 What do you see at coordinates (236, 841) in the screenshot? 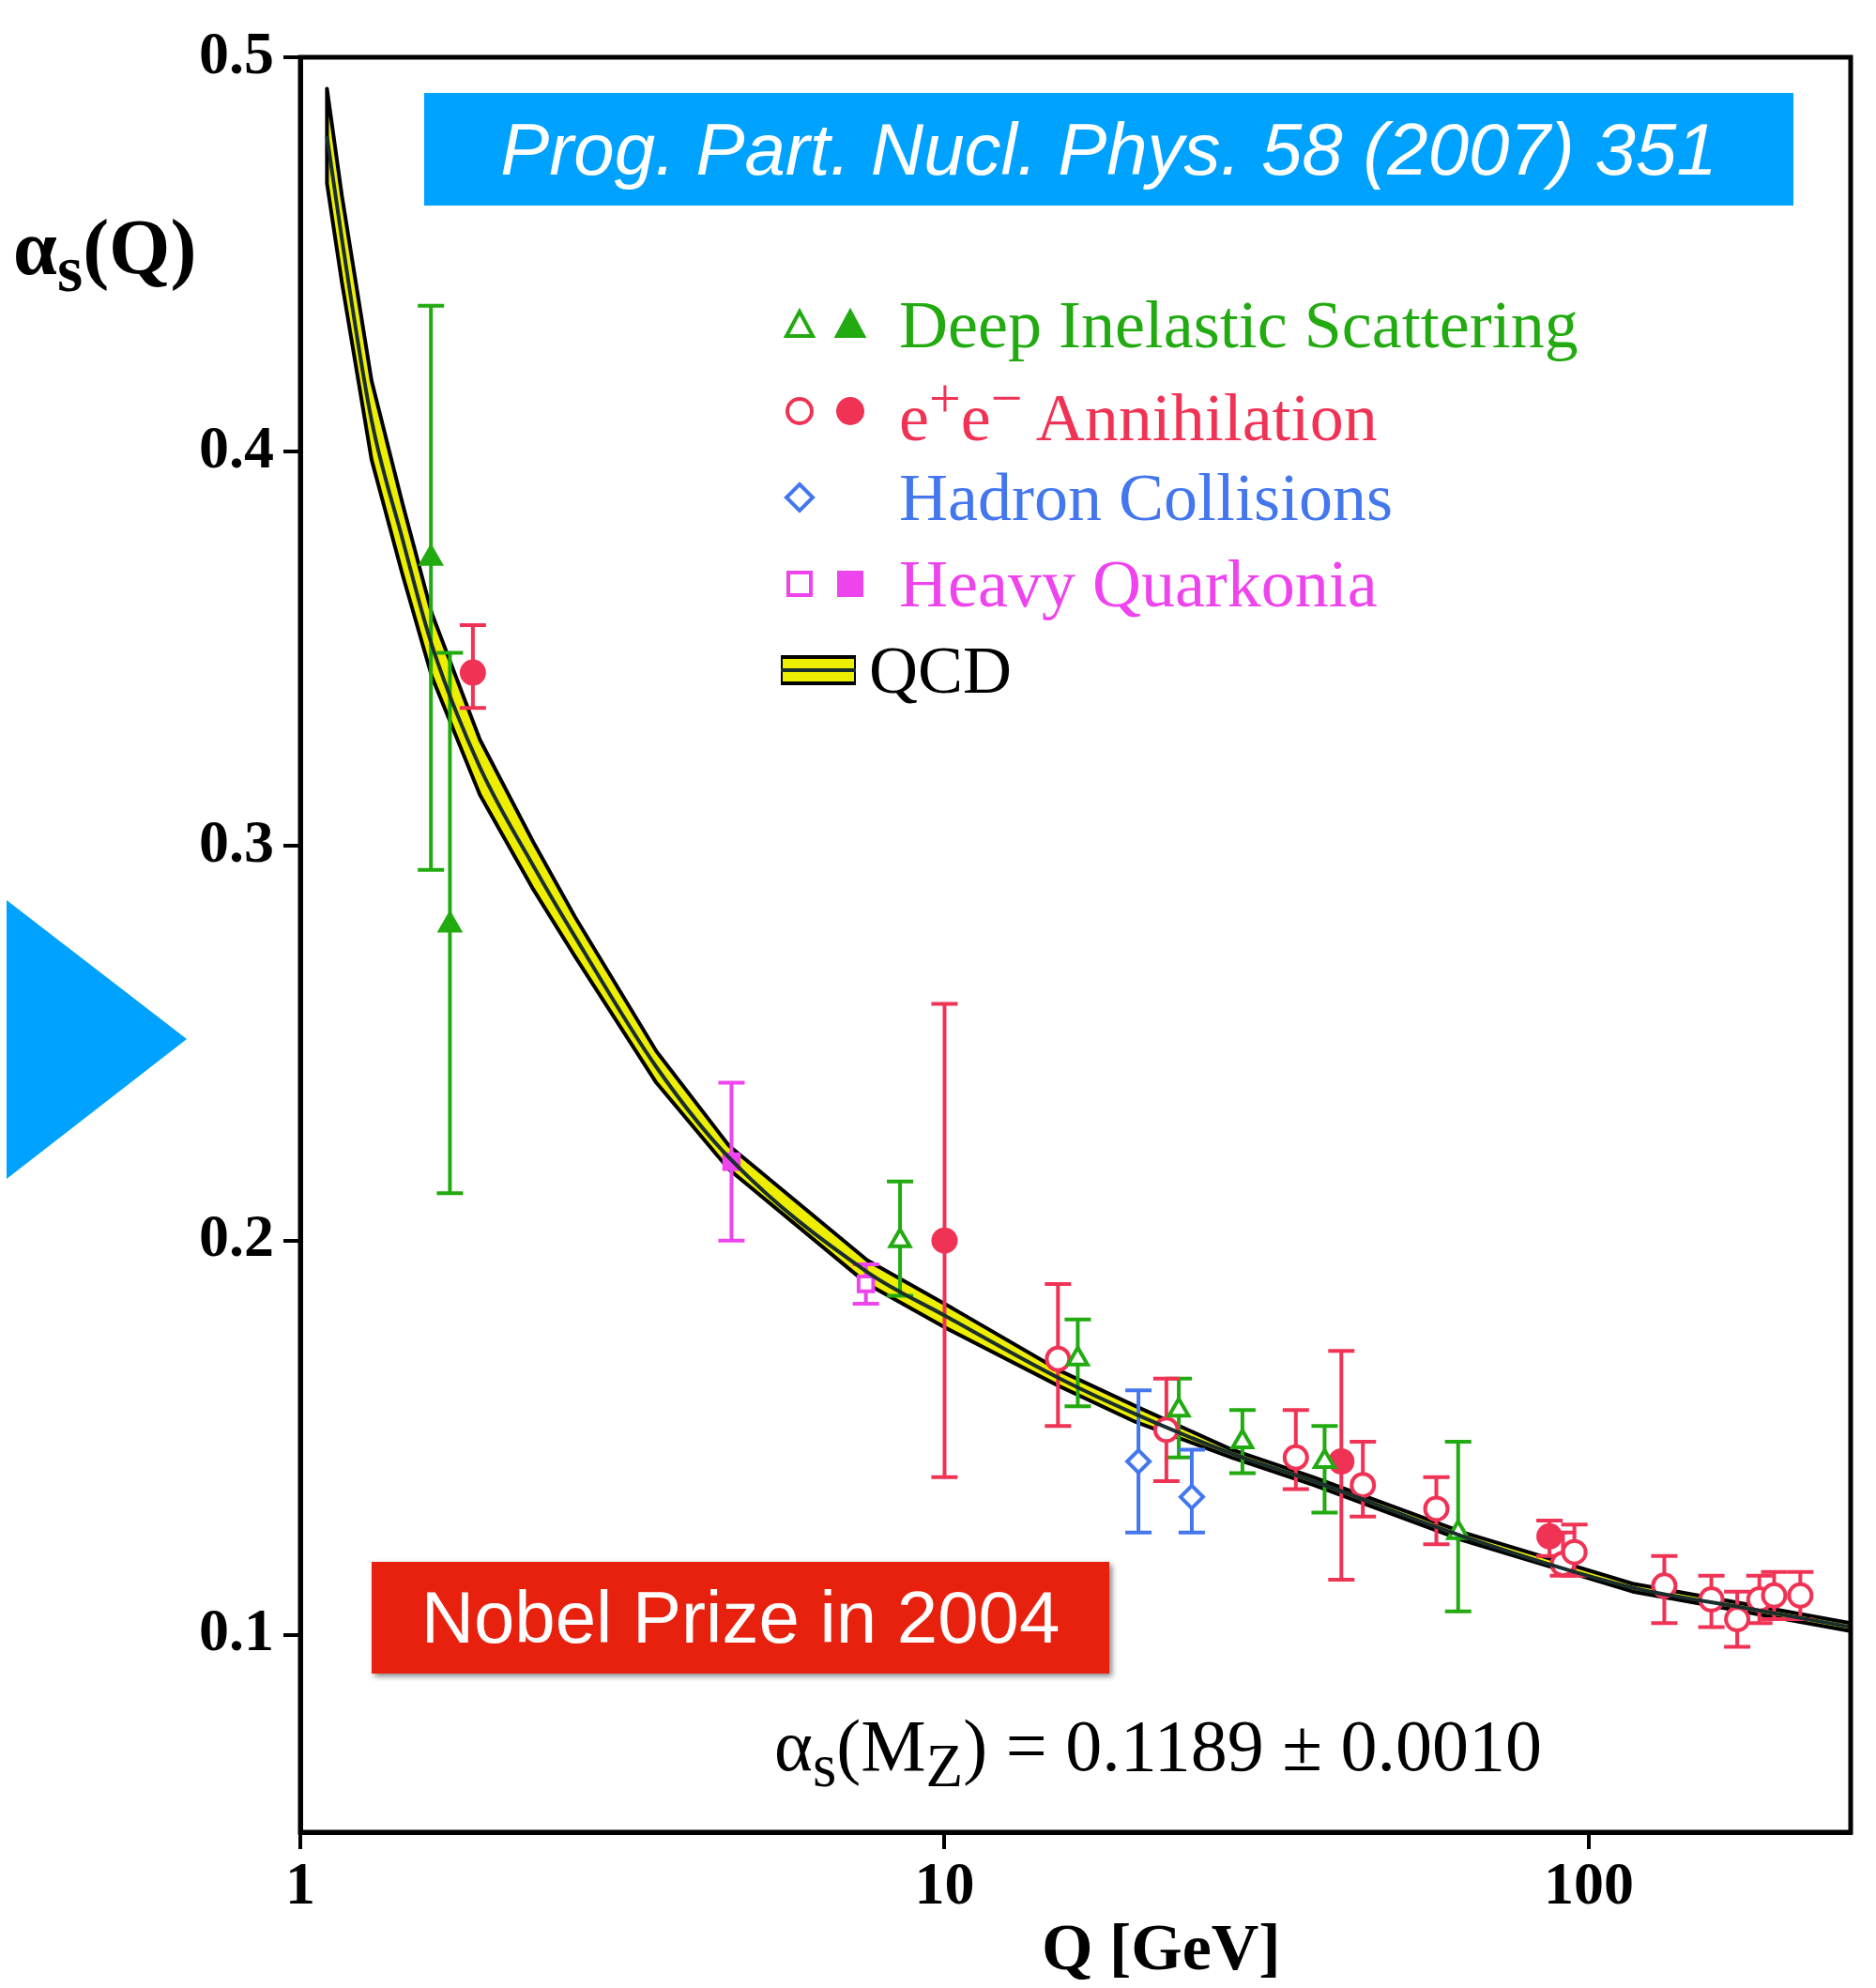
I see `y-tick-label: 0.3` at bounding box center [236, 841].